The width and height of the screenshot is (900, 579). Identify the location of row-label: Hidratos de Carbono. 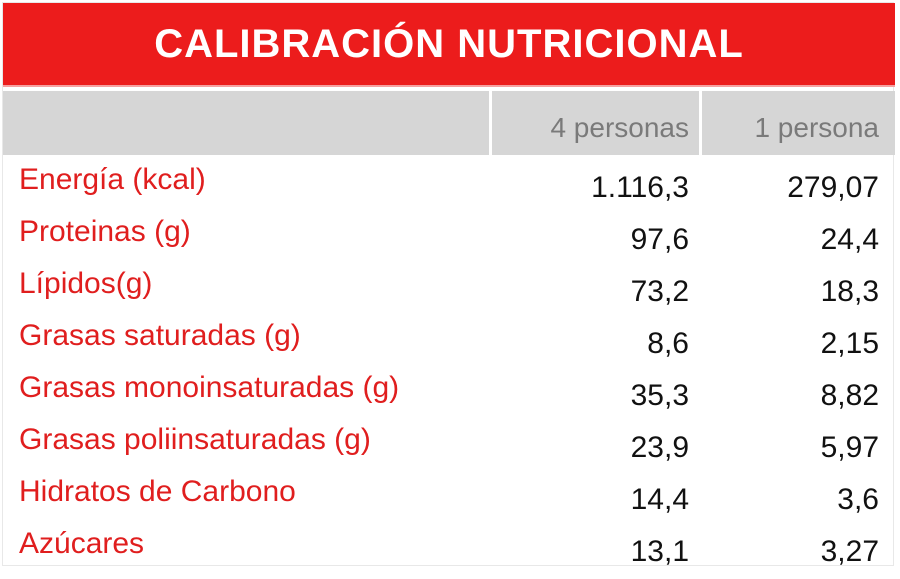
(157, 491).